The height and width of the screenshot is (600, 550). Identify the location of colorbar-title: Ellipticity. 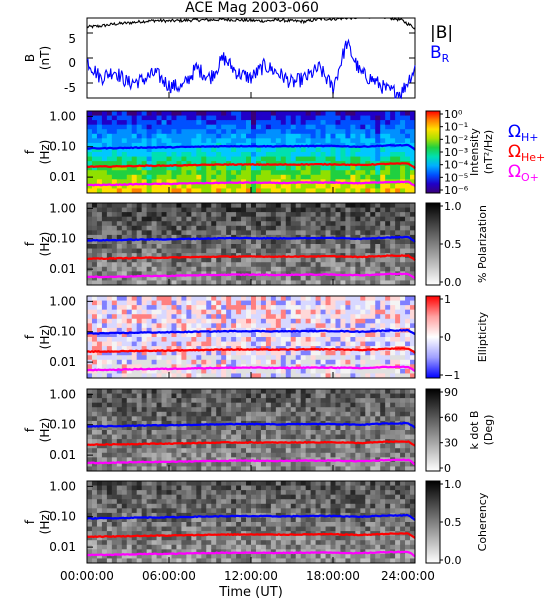
(482, 336).